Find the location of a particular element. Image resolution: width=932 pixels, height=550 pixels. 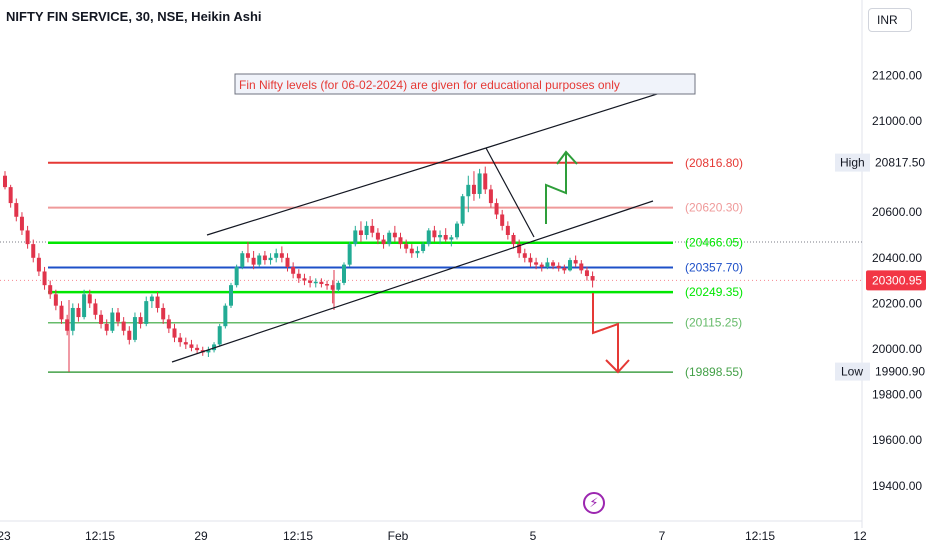

high-label-bg is located at coordinates (852, 162).